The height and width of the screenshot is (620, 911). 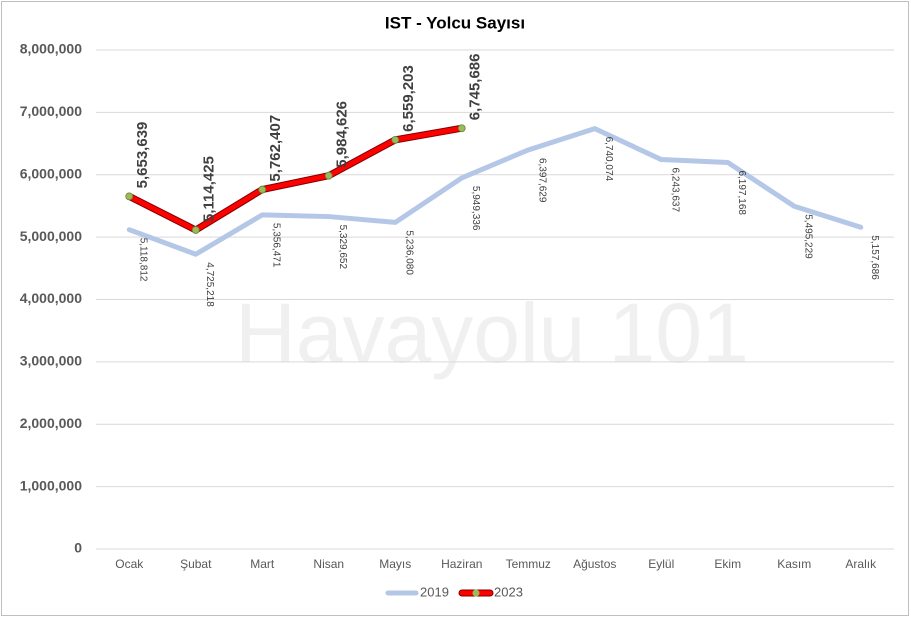 I want to click on x-tick-label: Ocak, so click(x=129, y=564).